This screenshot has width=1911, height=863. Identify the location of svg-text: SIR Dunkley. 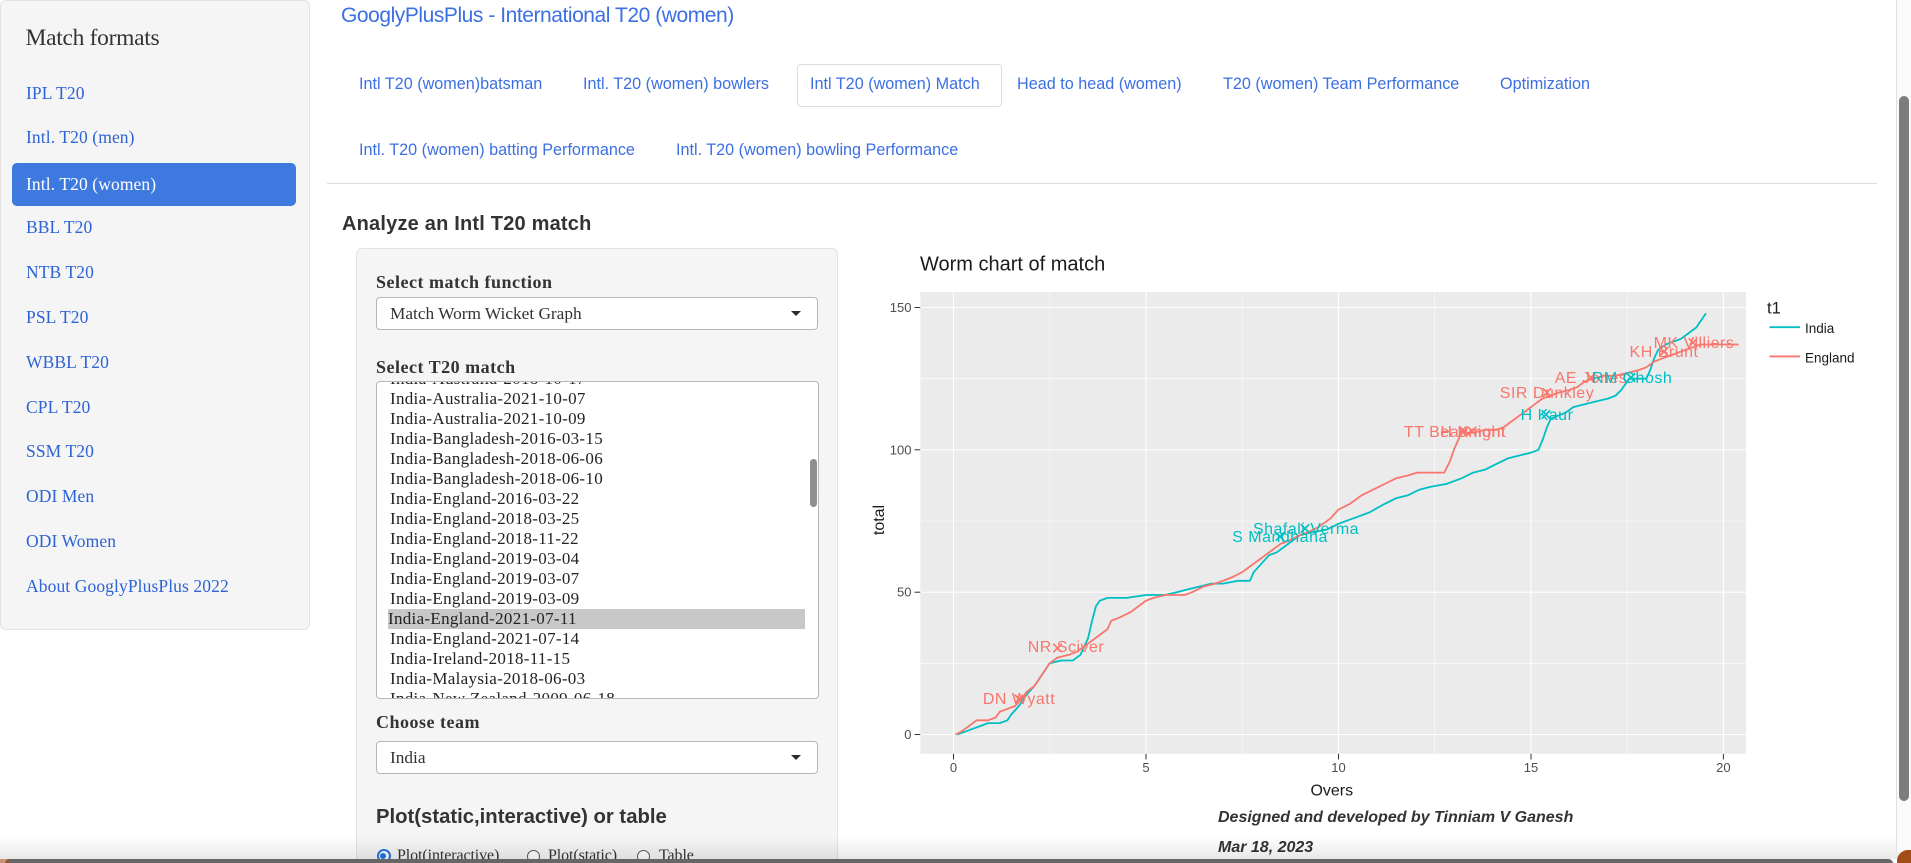
(1547, 393).